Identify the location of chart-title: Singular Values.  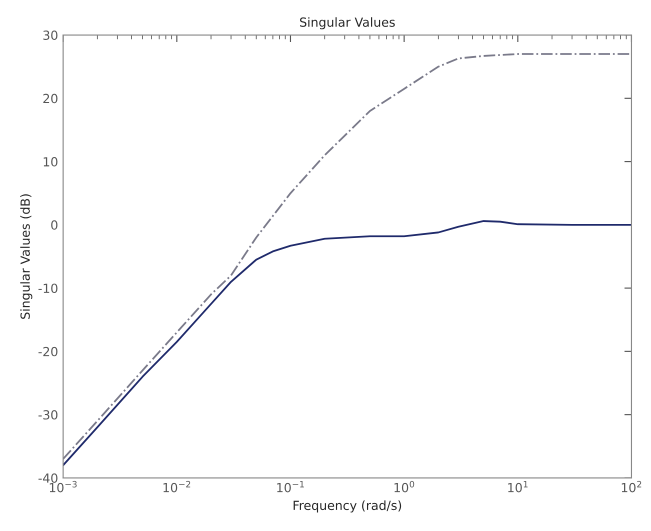
(347, 23).